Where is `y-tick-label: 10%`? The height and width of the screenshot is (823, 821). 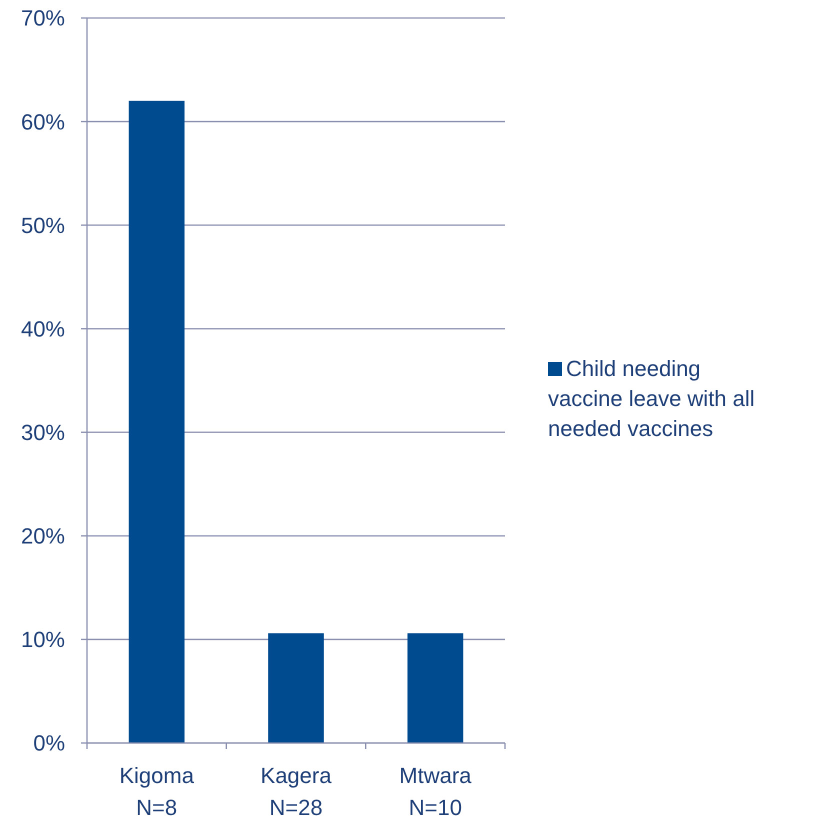
y-tick-label: 10% is located at coordinates (42, 639).